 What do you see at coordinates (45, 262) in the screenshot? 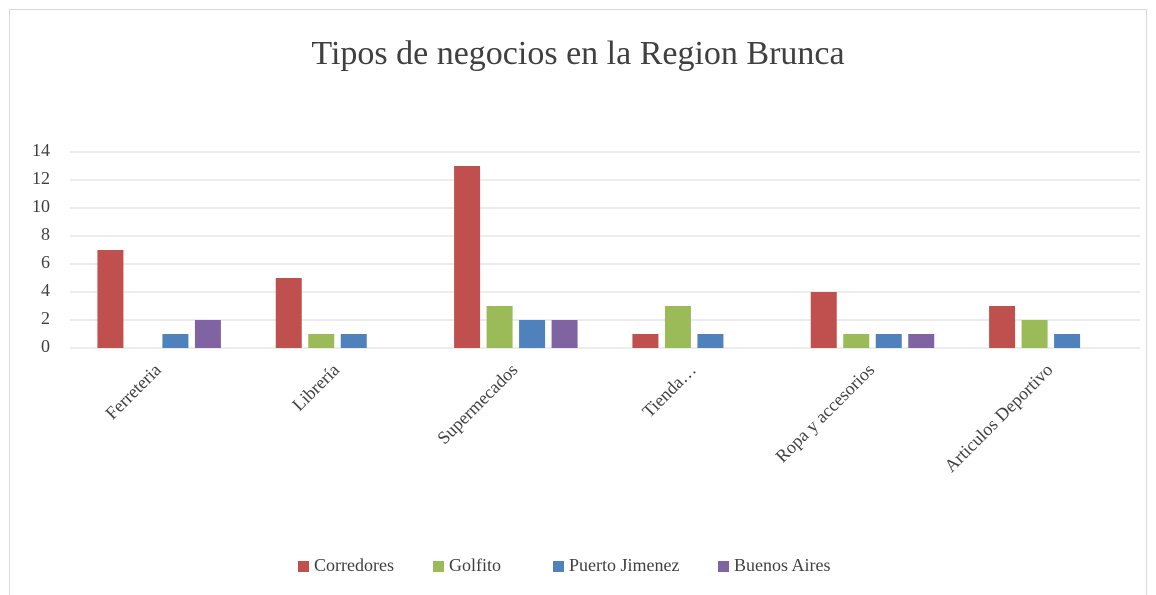
I see `y-tick-label: 6` at bounding box center [45, 262].